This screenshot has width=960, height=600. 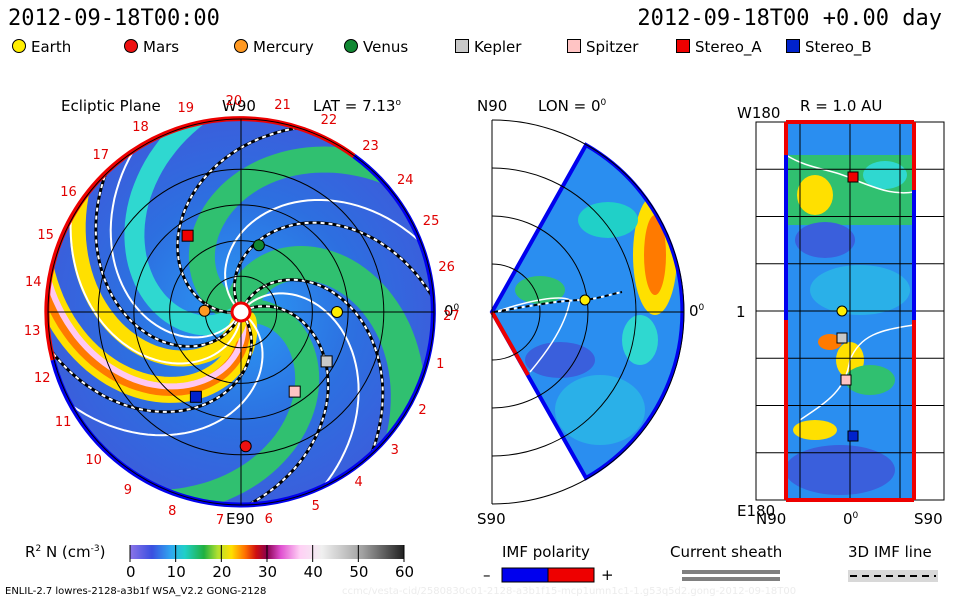 What do you see at coordinates (131, 46) in the screenshot?
I see `mars-legend-icon` at bounding box center [131, 46].